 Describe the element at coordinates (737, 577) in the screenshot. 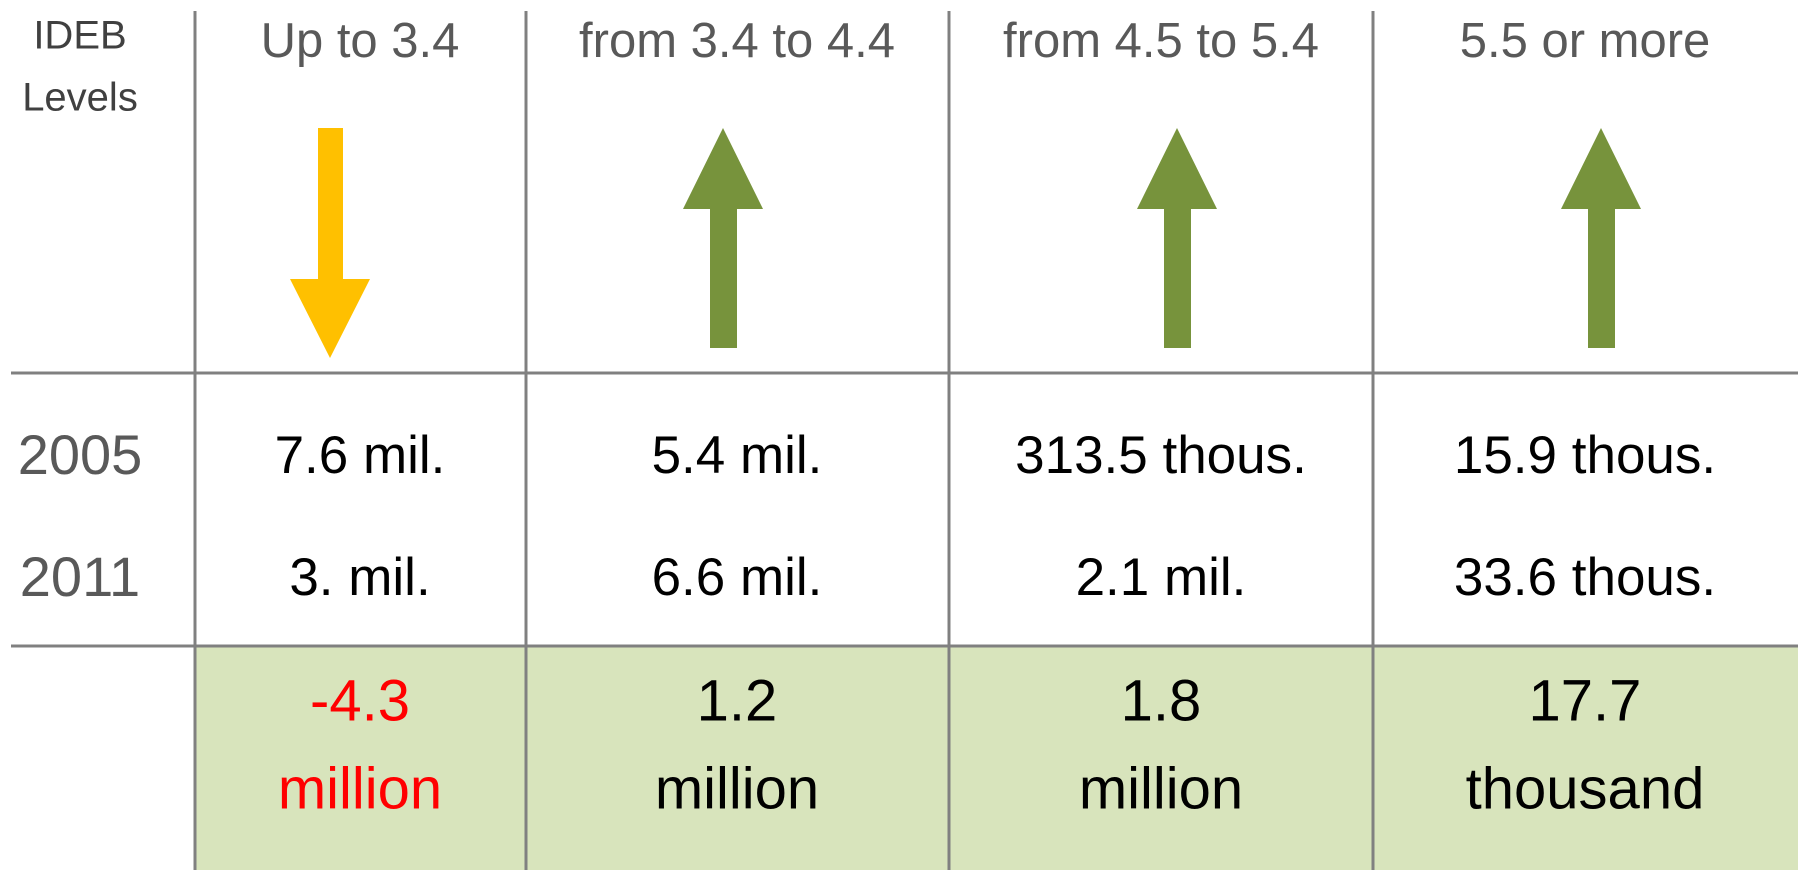

I see `cell-value: 6.6 mil.` at that location.